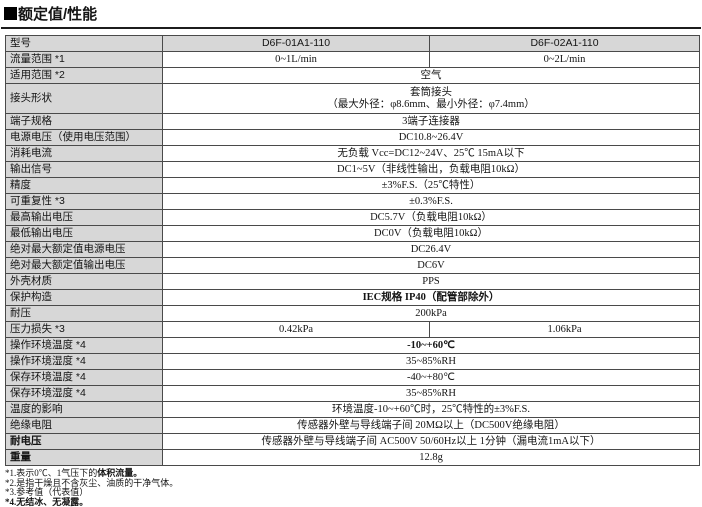  I want to click on spec-row: 压力损失 *3 0.42kPa 1.06kPa, so click(352, 329).